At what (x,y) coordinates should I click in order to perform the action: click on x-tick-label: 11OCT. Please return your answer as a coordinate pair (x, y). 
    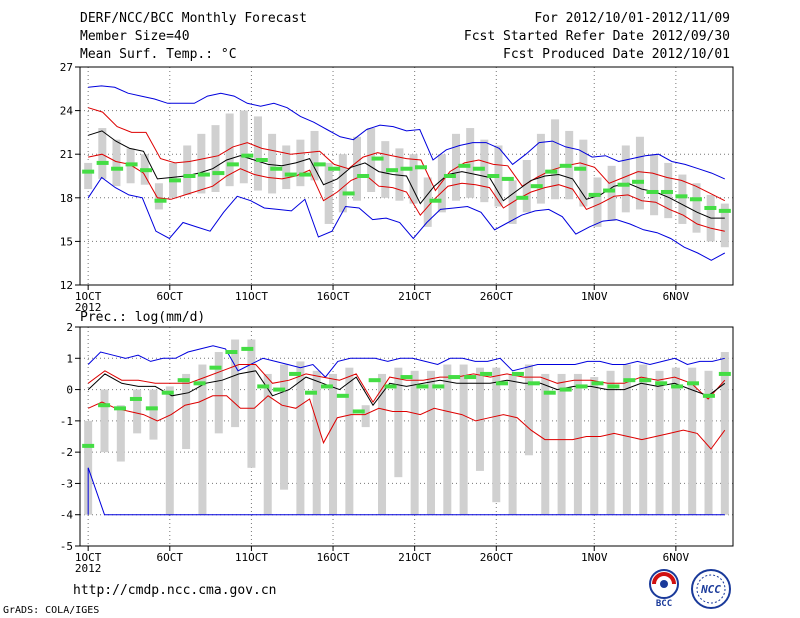
    Looking at the image, I should click on (251, 296).